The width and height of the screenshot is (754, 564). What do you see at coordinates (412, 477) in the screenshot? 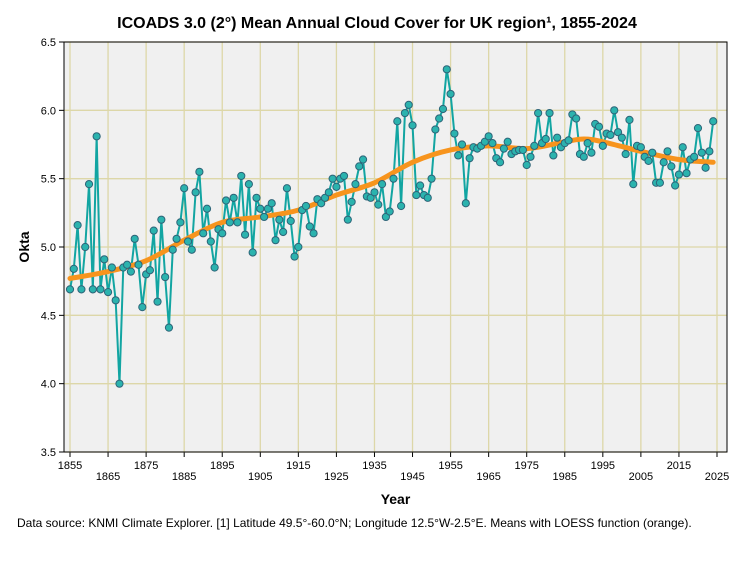
I see `x-tick-label: 1945` at bounding box center [412, 477].